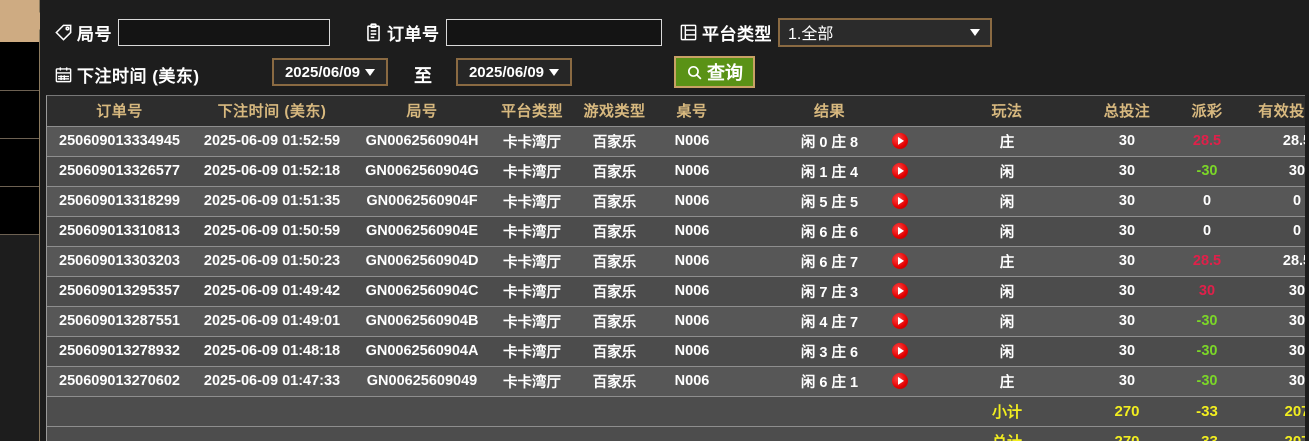  I want to click on cell-table, so click(692, 411).